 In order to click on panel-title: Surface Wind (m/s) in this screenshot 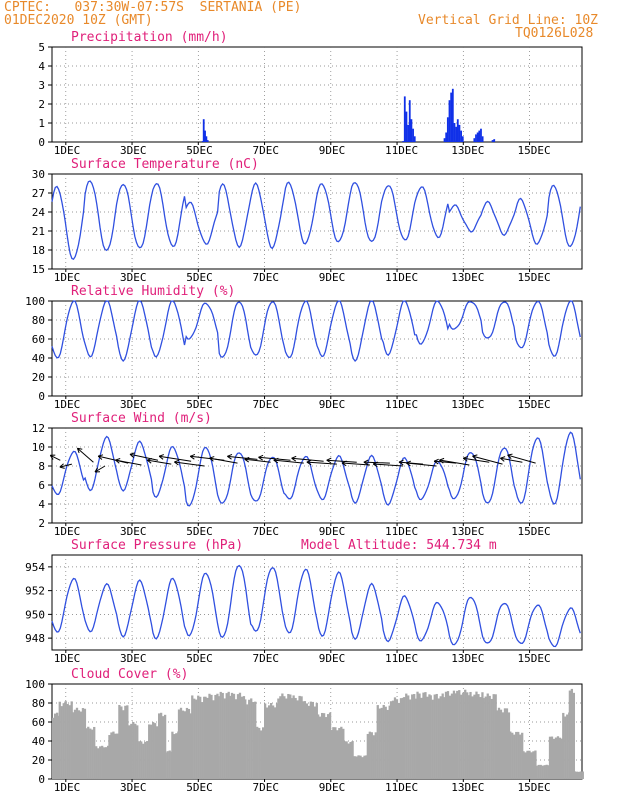, I will do `click(141, 418)`.